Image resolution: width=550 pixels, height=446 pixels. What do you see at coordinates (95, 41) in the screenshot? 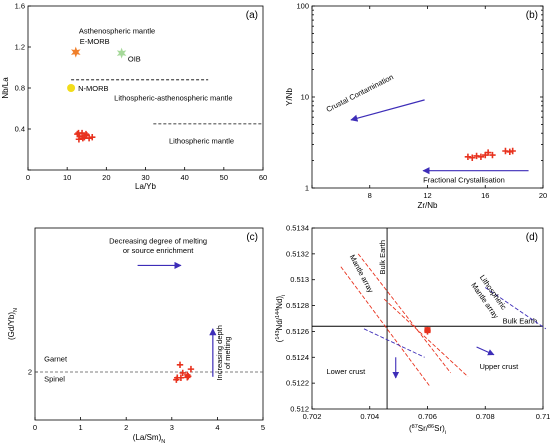
I see `reference-label: E-MORB` at bounding box center [95, 41].